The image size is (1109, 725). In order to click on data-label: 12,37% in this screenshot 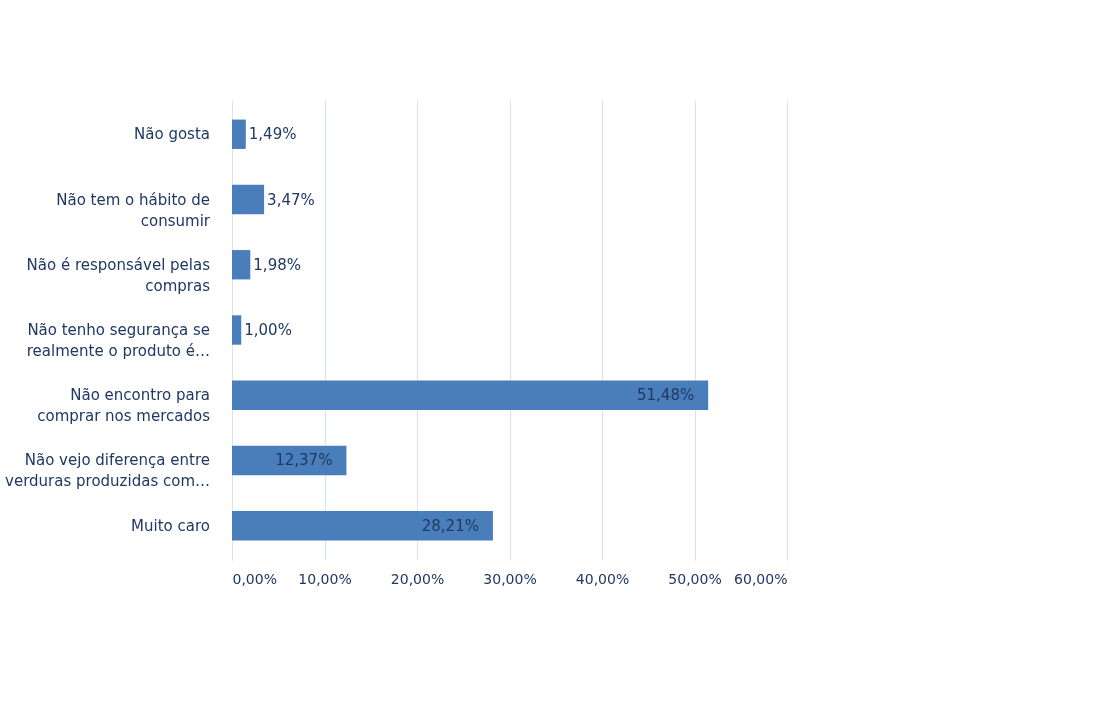, I will do `click(304, 460)`.